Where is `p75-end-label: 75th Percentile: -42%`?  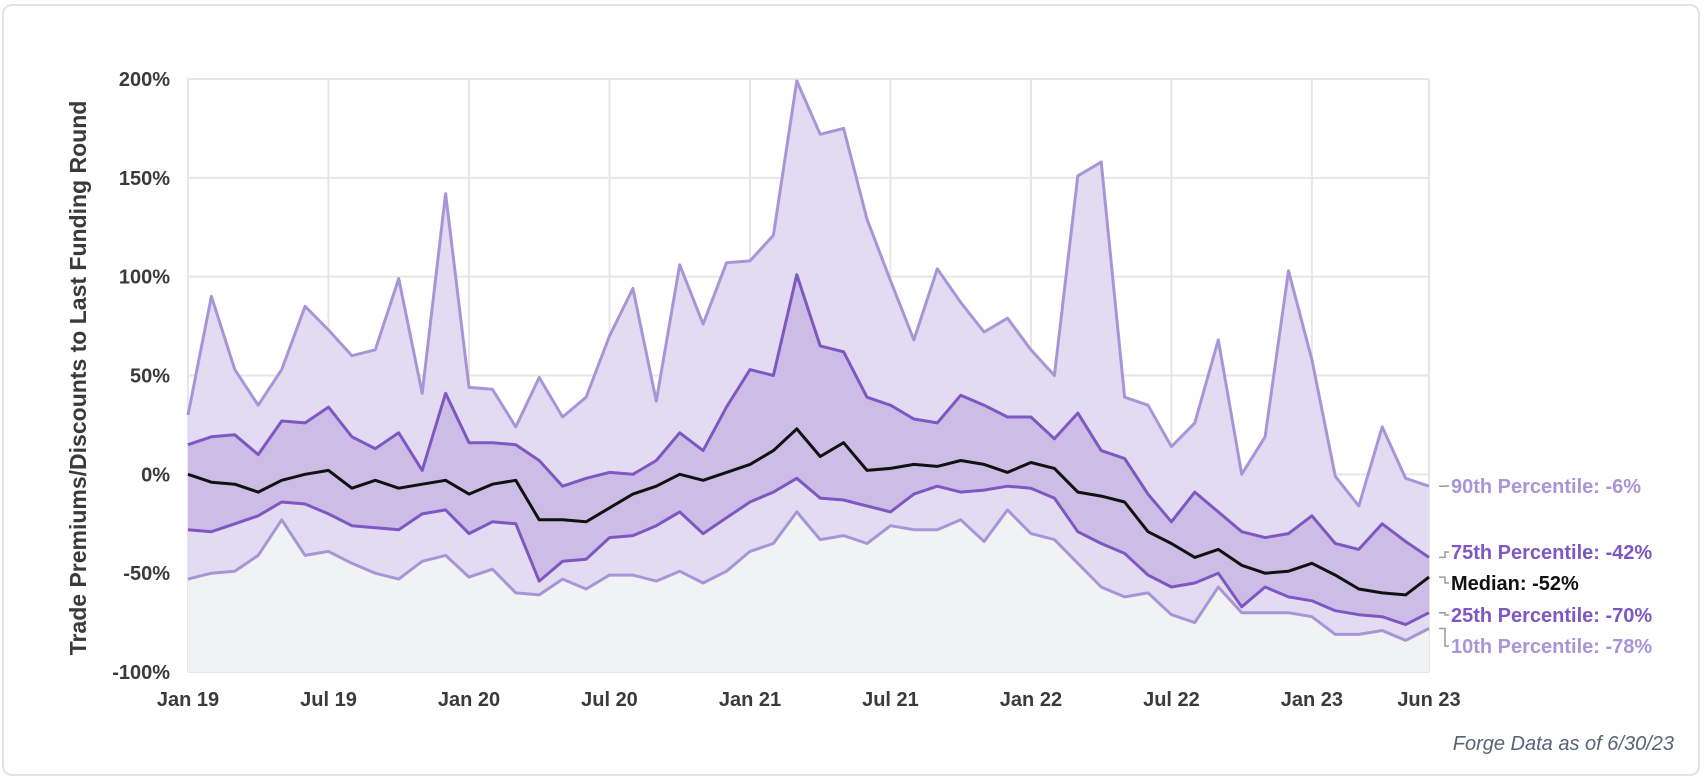 p75-end-label: 75th Percentile: -42% is located at coordinates (1551, 553).